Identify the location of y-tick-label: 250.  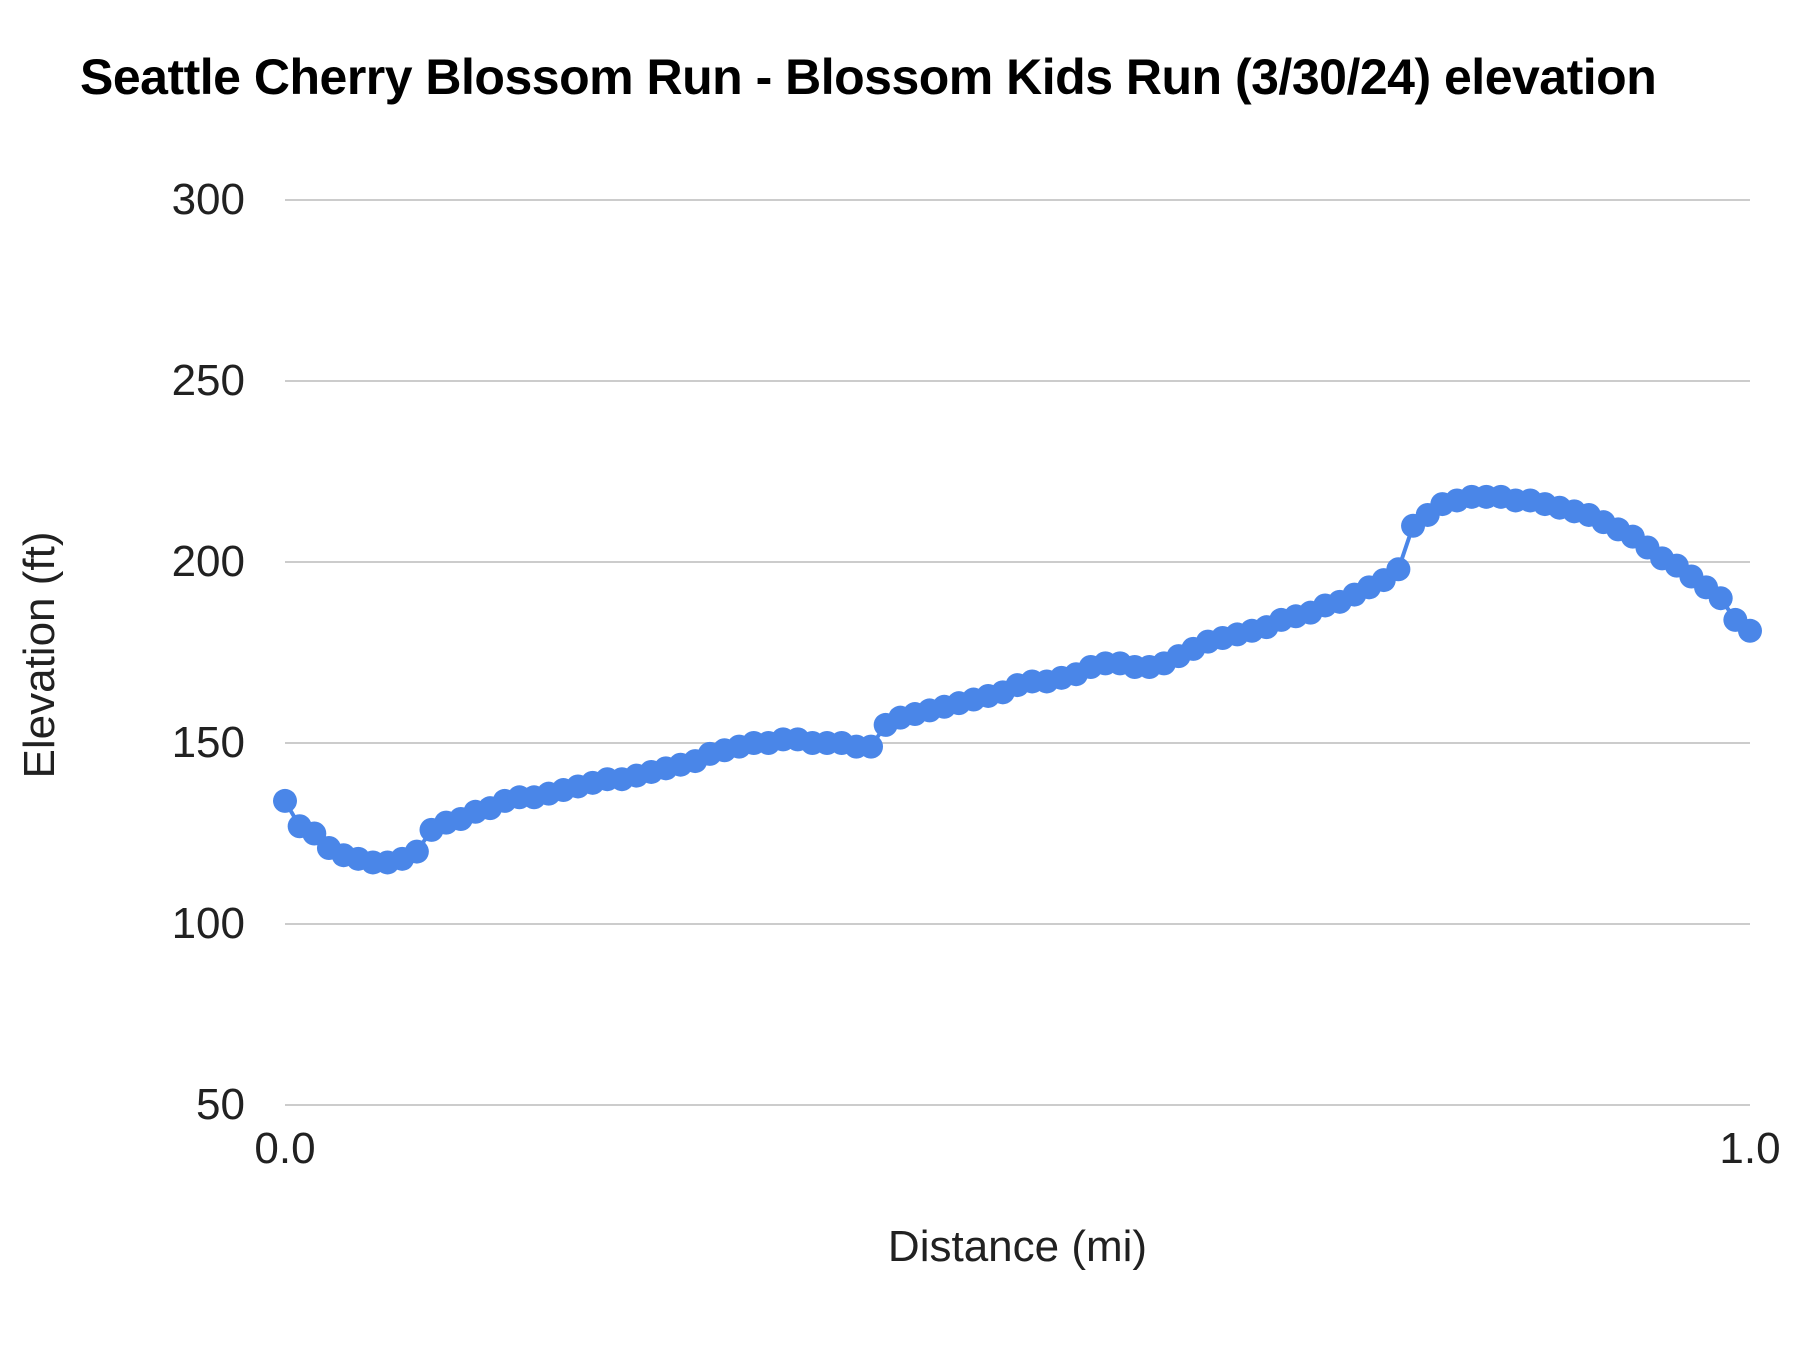
(208, 380).